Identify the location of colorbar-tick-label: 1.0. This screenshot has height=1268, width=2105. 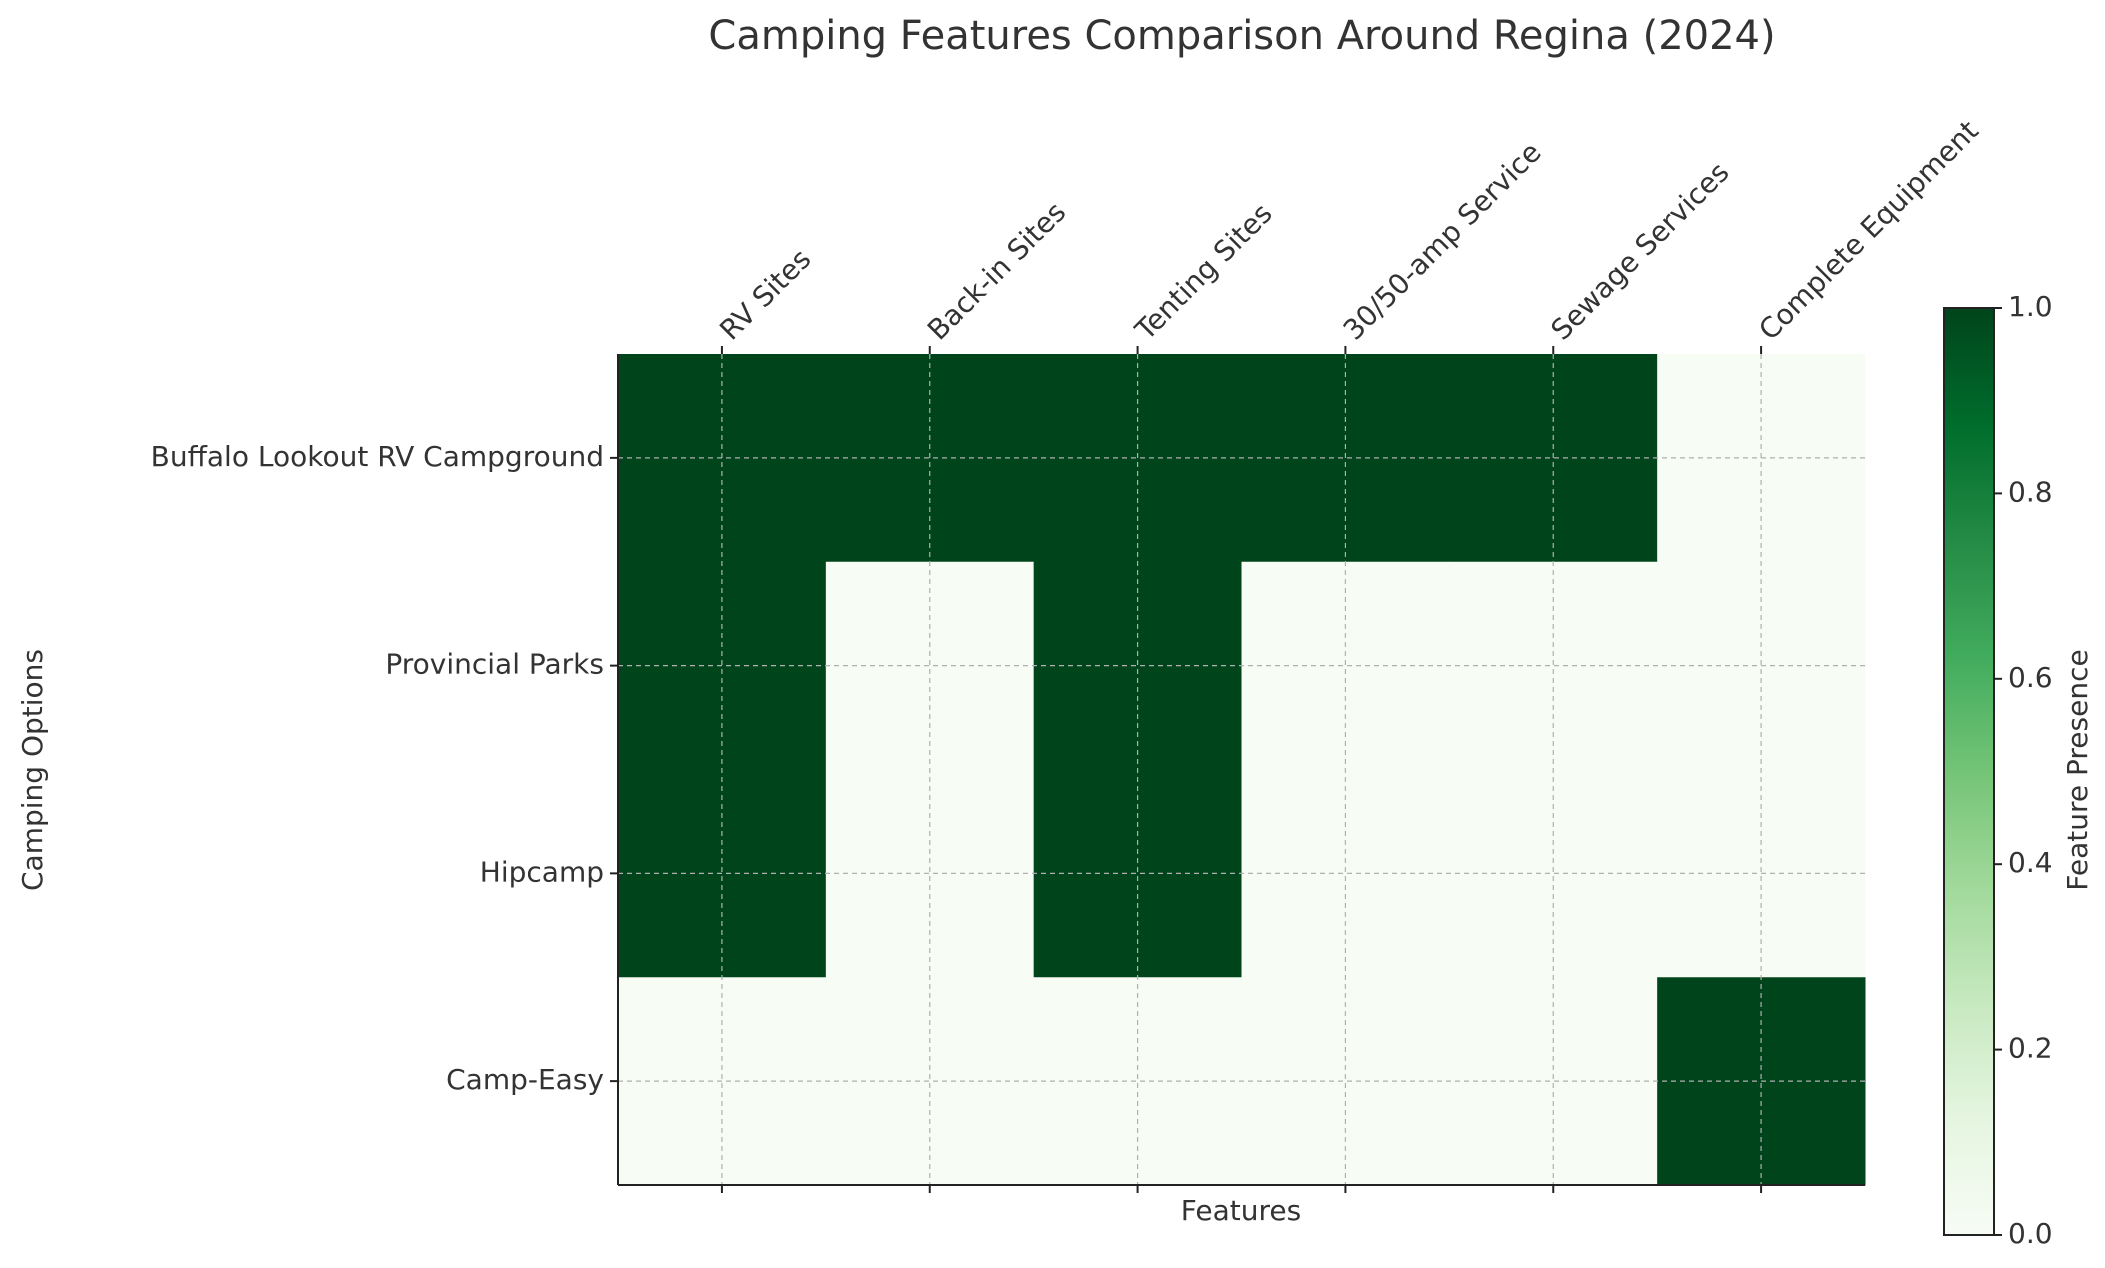
(2030, 306).